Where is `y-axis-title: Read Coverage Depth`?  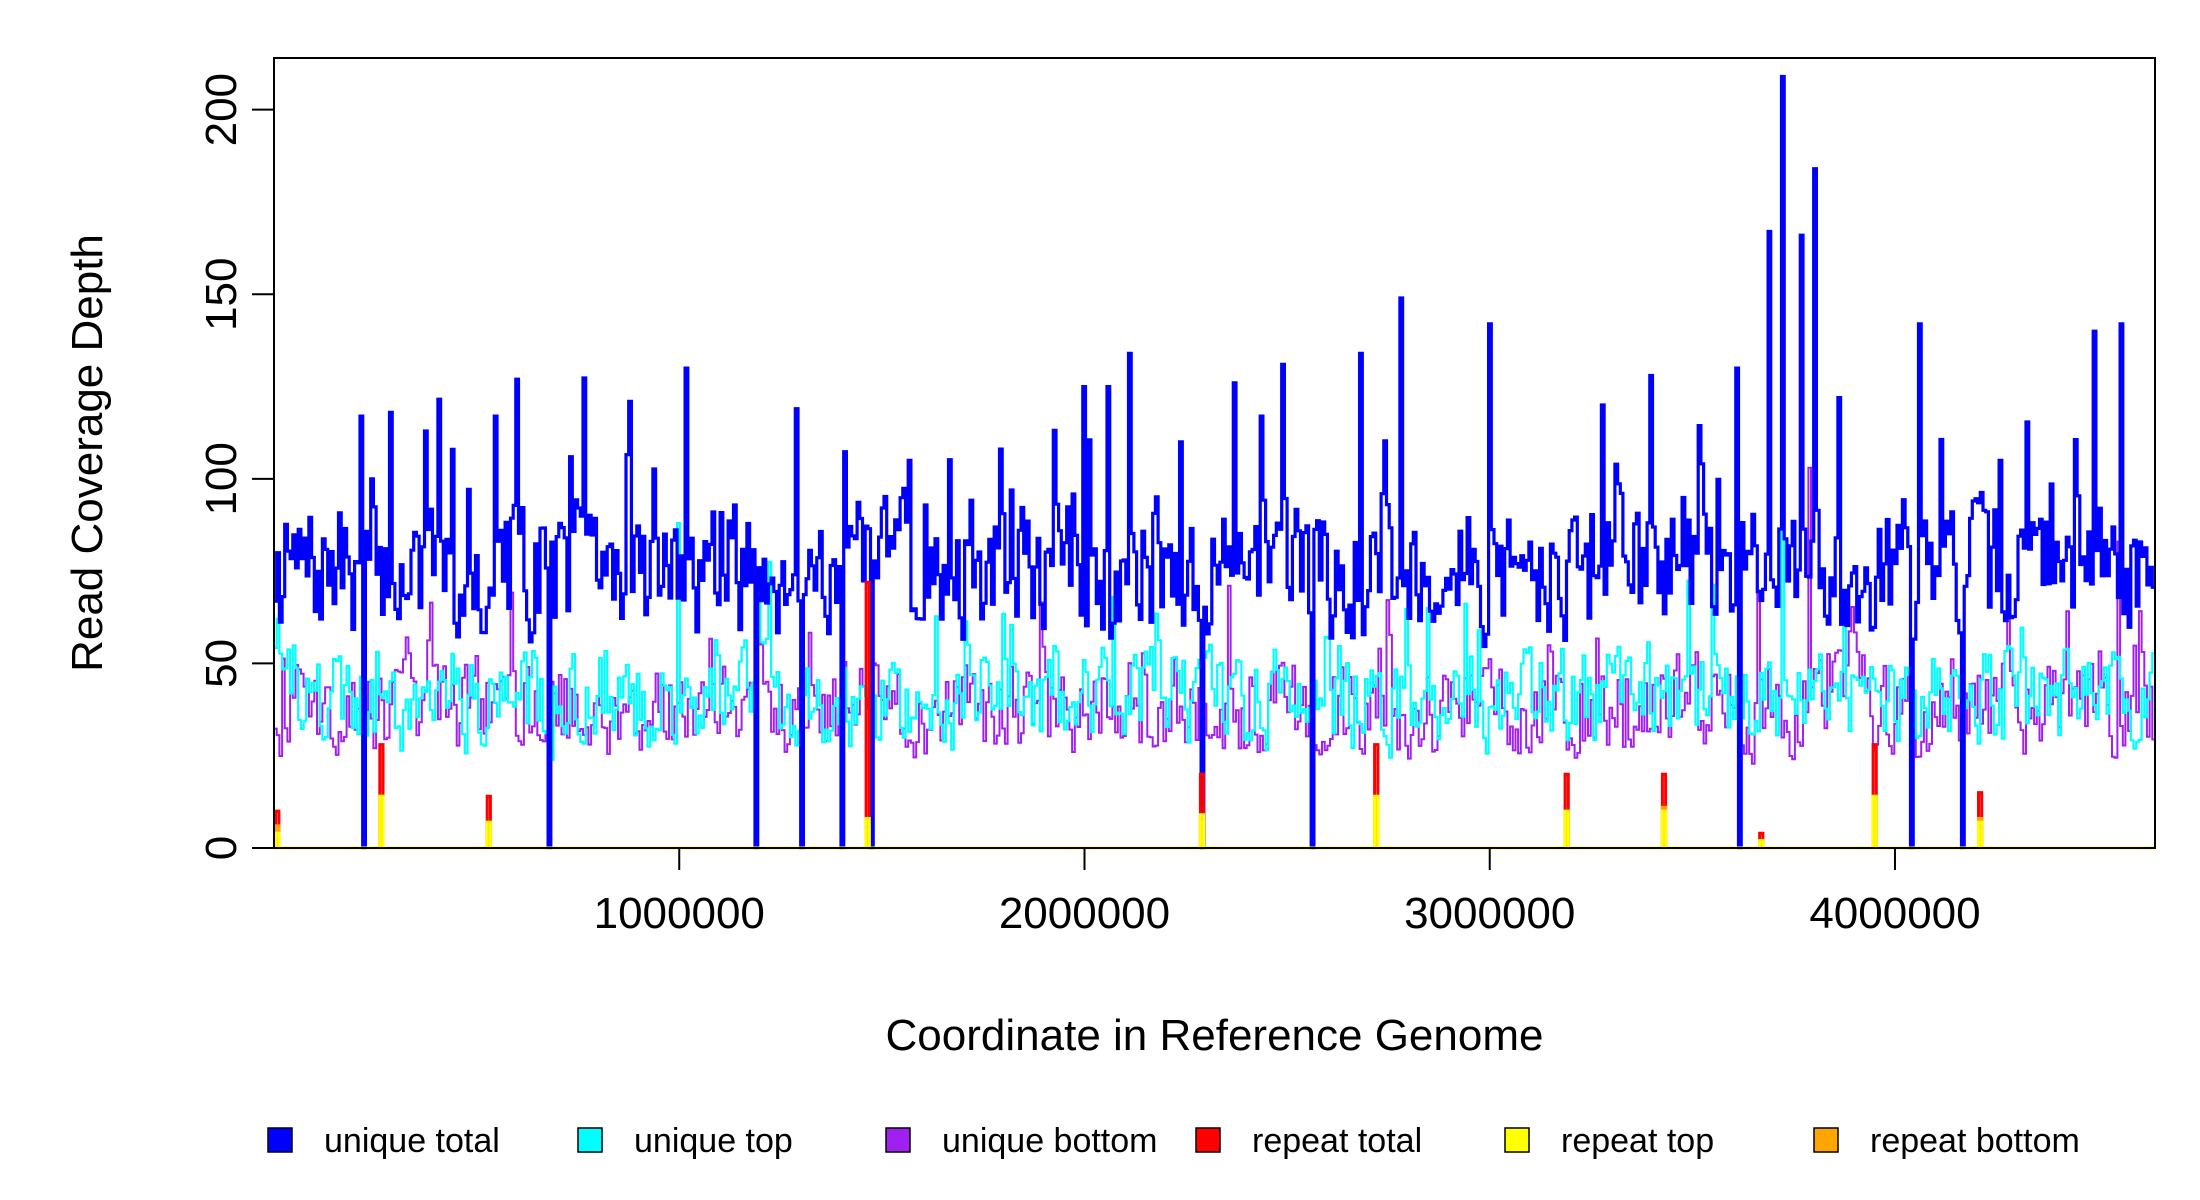
y-axis-title: Read Coverage Depth is located at coordinates (87, 453).